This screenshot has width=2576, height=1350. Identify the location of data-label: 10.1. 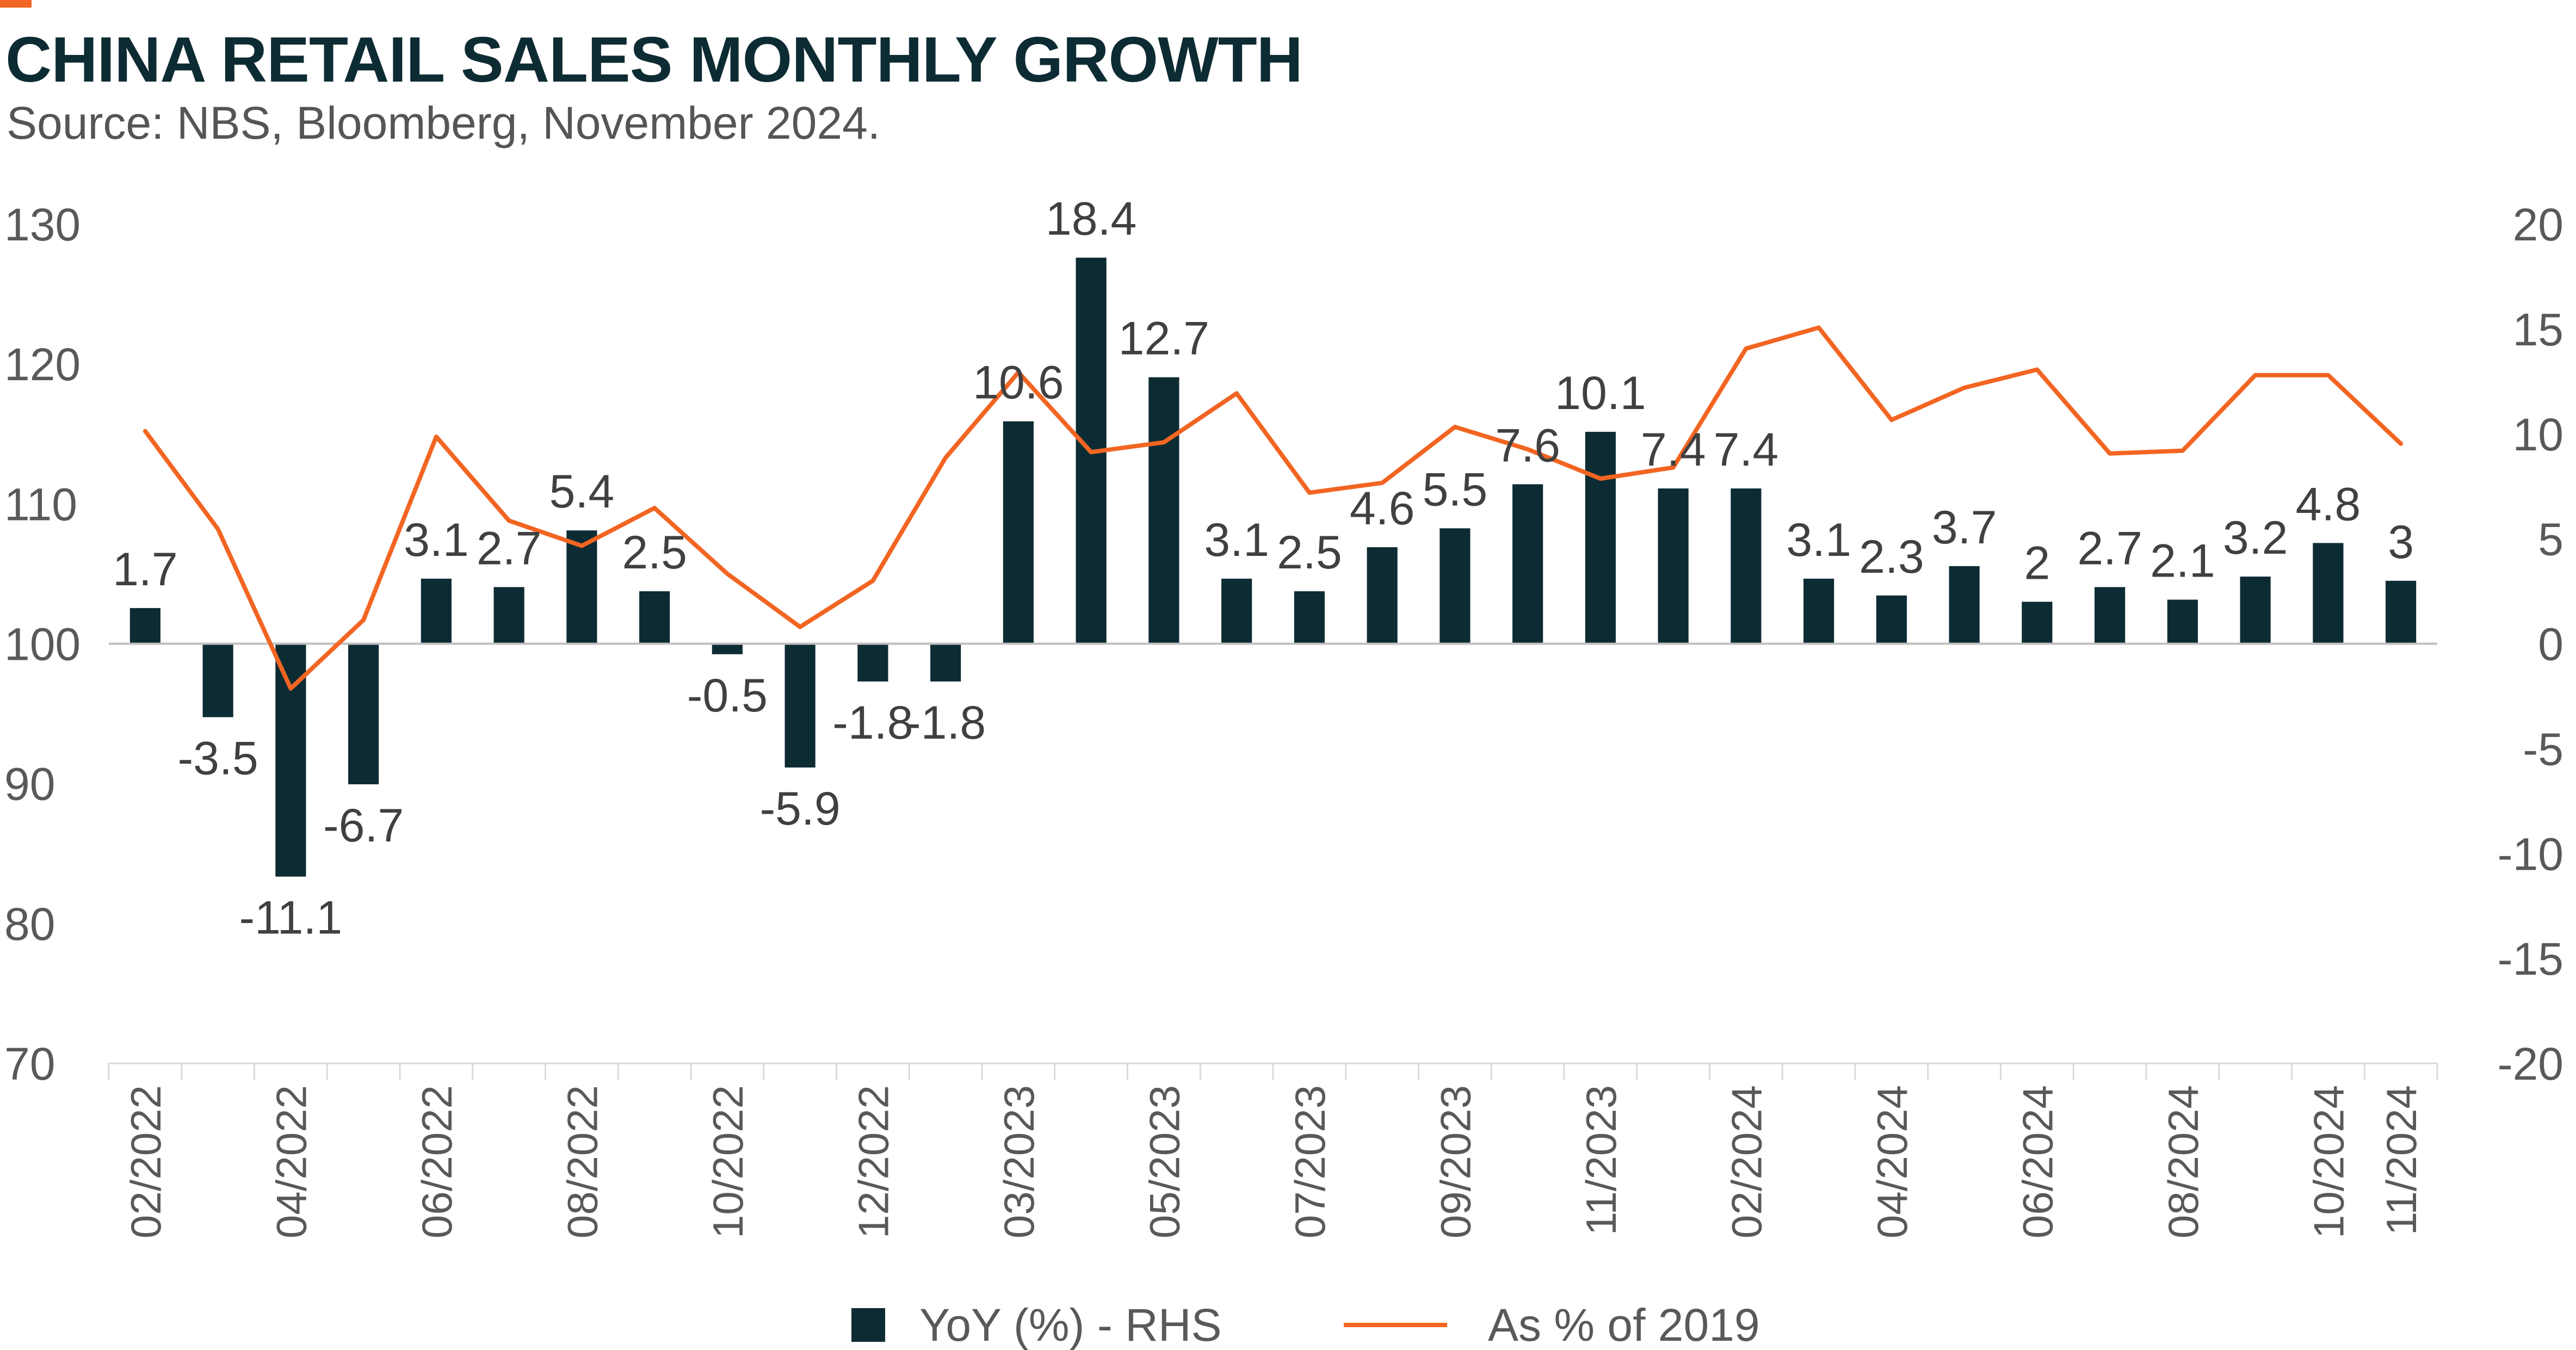
(1601, 393).